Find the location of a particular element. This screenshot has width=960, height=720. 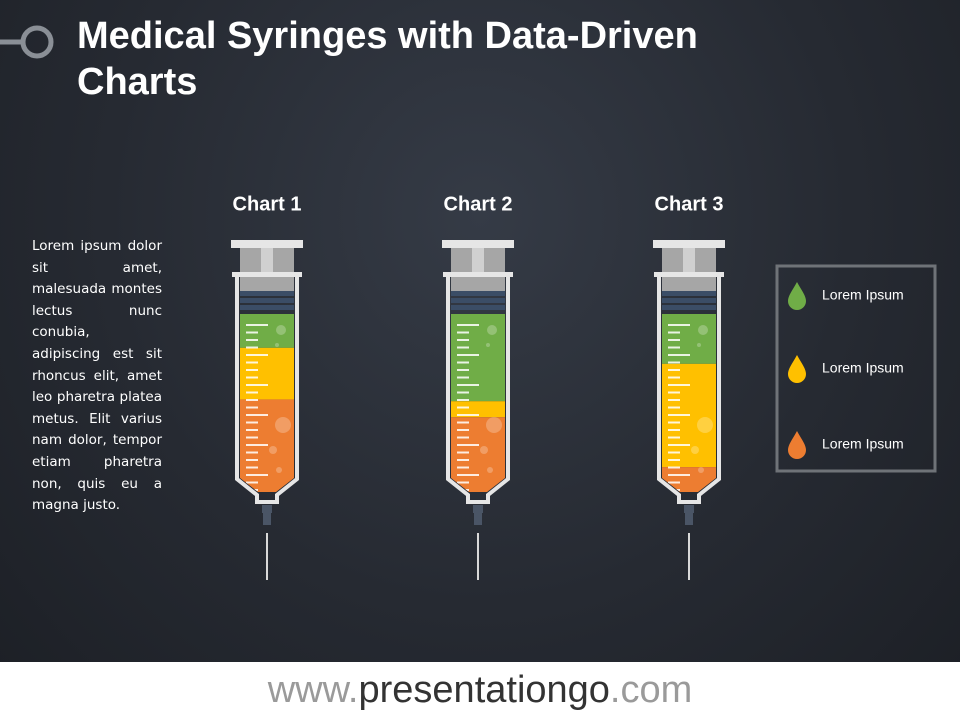

footer-suffix: .com is located at coordinates (651, 690).